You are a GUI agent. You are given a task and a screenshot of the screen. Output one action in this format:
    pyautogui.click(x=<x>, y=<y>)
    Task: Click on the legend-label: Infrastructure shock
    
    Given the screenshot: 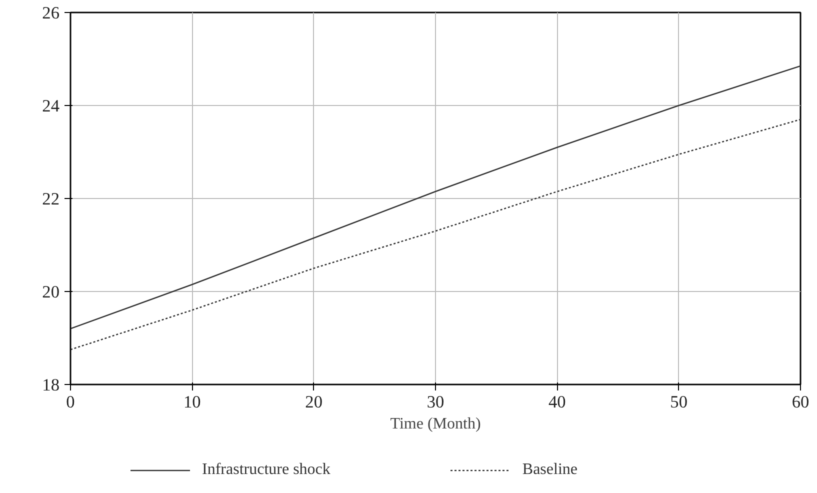 What is the action you would take?
    pyautogui.click(x=266, y=470)
    